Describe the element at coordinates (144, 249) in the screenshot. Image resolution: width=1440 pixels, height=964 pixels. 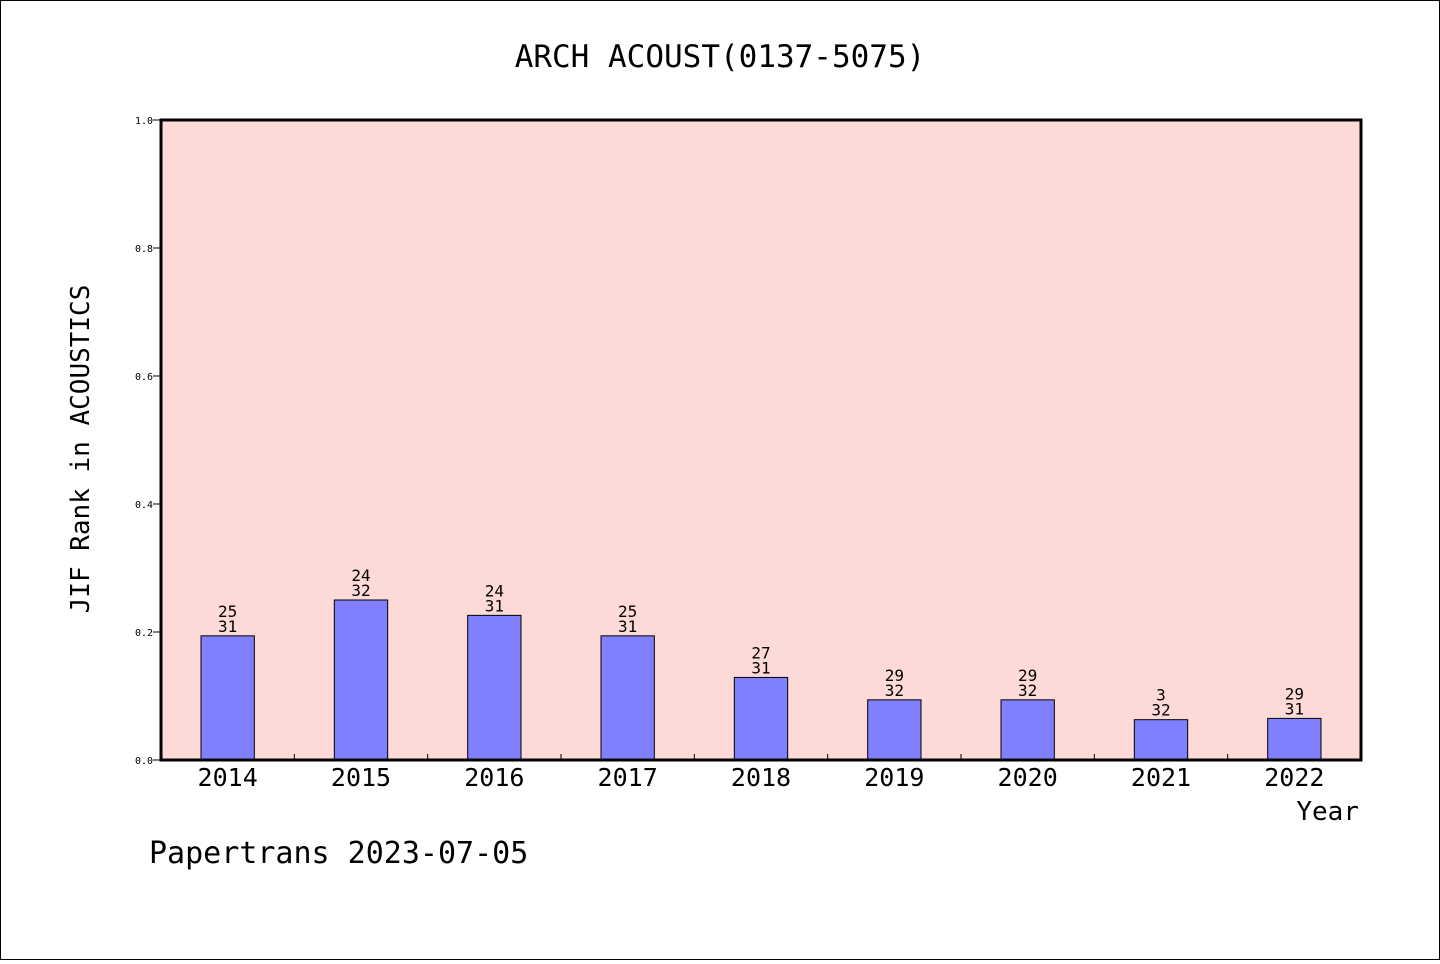
I see `y-tick-label: 0.8` at that location.